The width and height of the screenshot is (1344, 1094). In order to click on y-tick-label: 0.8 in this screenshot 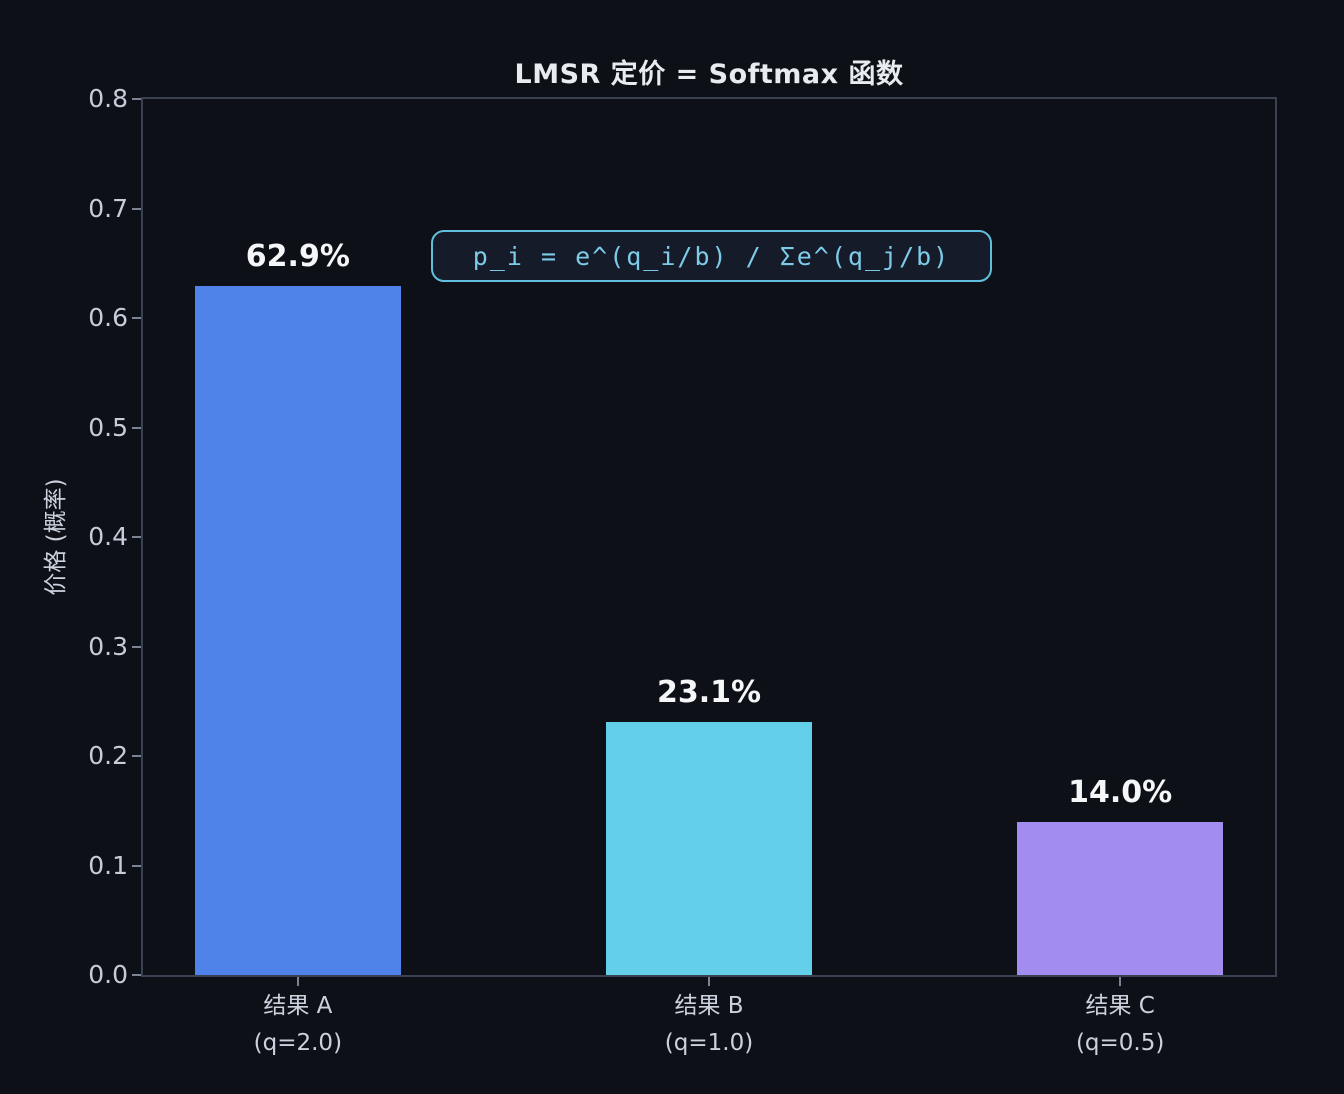, I will do `click(108, 98)`.